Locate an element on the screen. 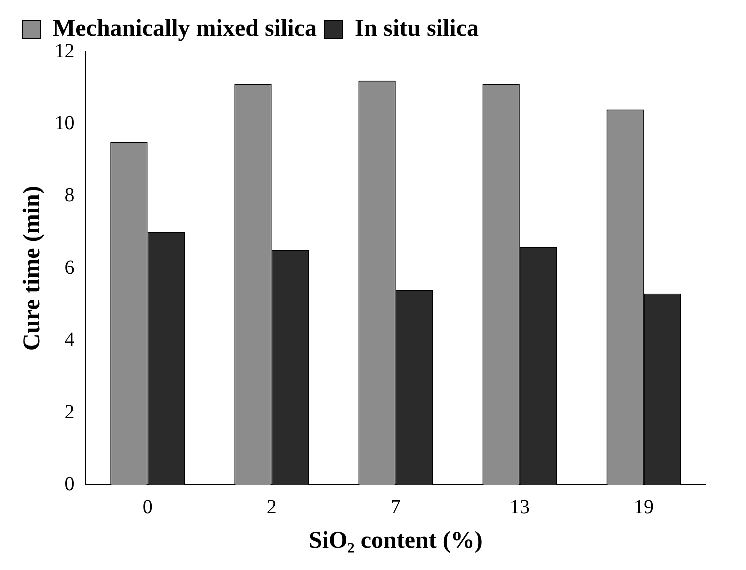 The image size is (746, 570). x-tick-label: 13 is located at coordinates (520, 507).